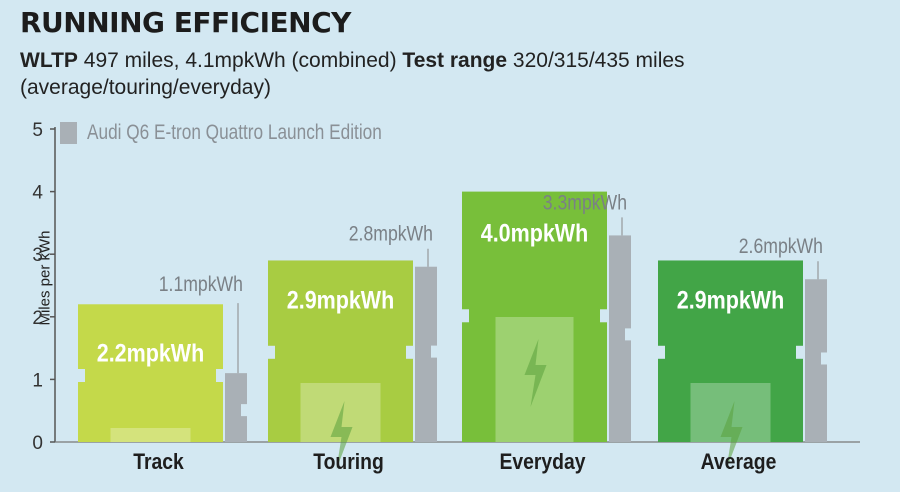 The width and height of the screenshot is (900, 492). I want to click on bar-value-label: 4.0mpkWh, so click(534, 233).